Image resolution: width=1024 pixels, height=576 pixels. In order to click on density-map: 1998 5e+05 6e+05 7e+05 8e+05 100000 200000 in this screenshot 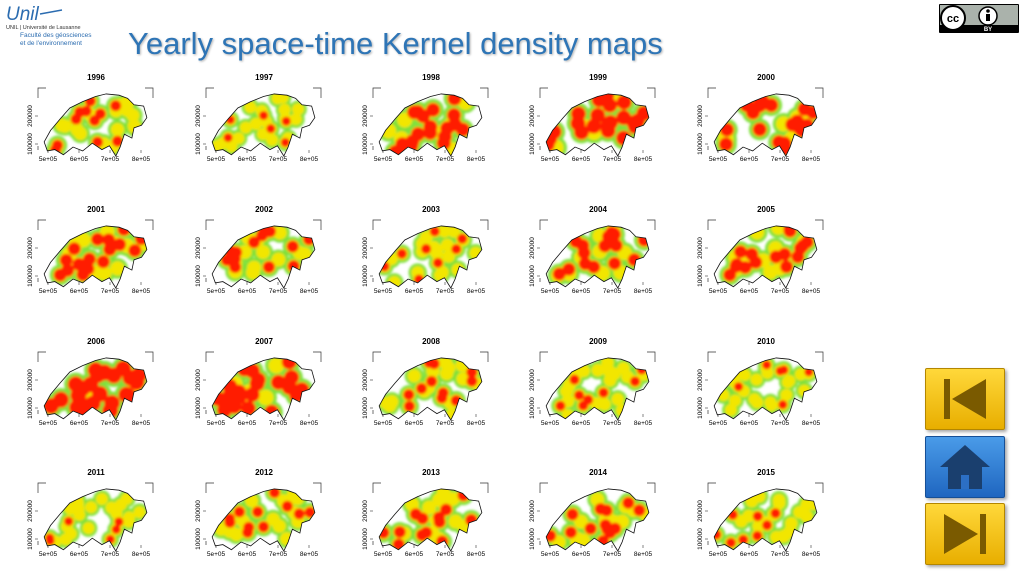, I will do `click(425, 118)`.